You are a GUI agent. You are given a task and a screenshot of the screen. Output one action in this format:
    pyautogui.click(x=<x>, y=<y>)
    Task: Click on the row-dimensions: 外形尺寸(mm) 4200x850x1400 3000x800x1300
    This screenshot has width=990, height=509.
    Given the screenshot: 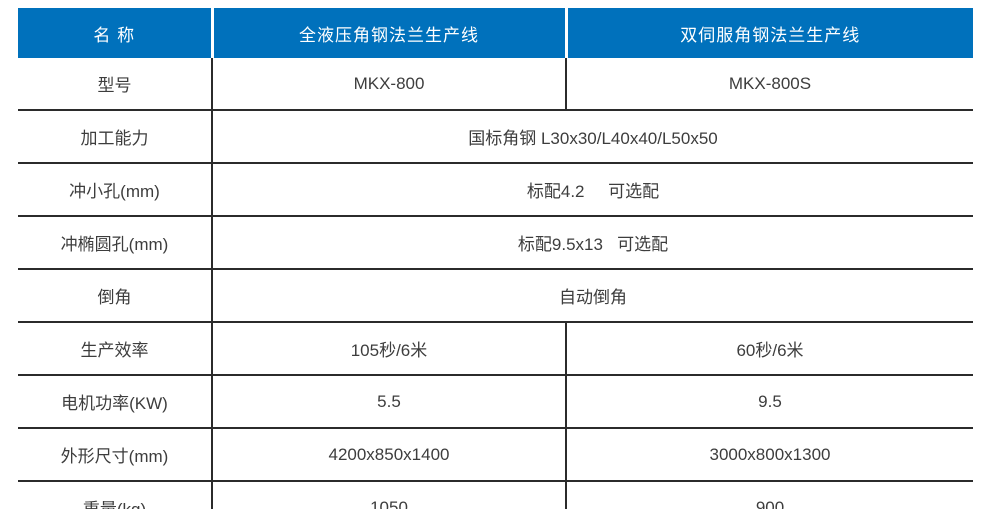 What is the action you would take?
    pyautogui.click(x=495, y=455)
    